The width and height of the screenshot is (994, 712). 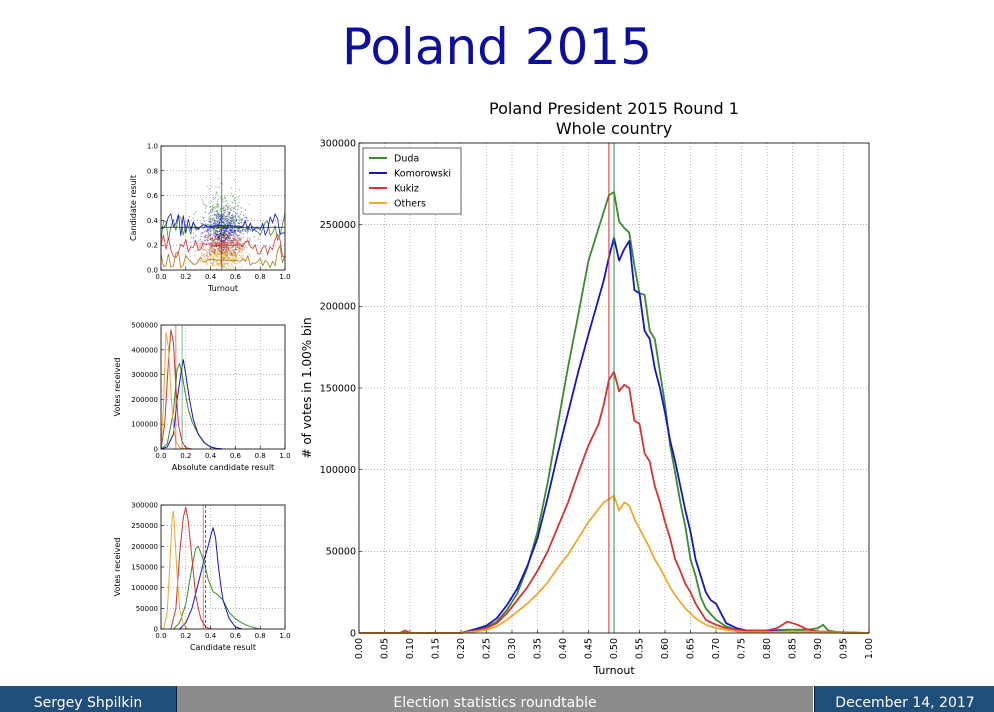 I want to click on footer-event: Election statistics roundtable, so click(x=495, y=699).